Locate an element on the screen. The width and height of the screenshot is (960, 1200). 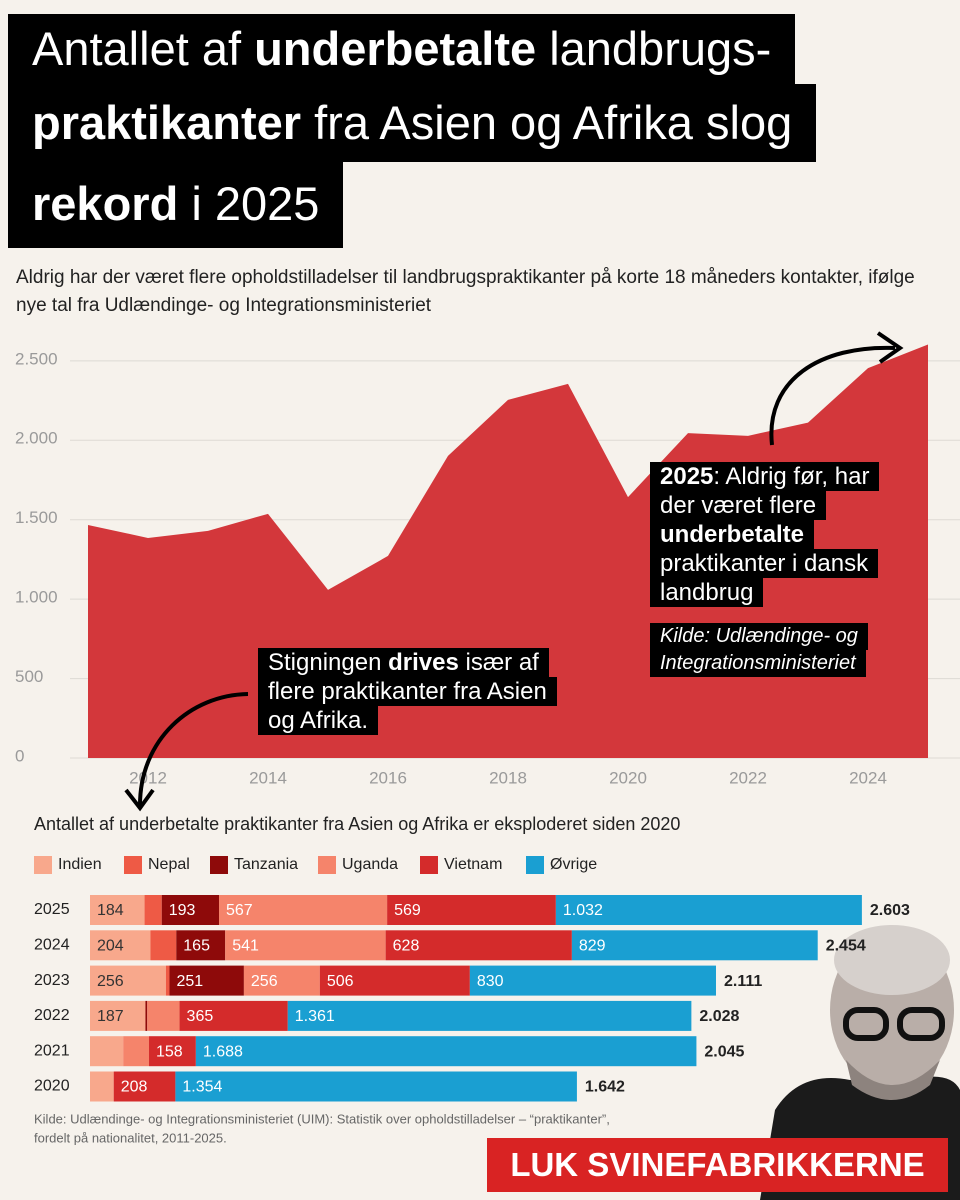
annotation-line: og Afrika. is located at coordinates (318, 720).